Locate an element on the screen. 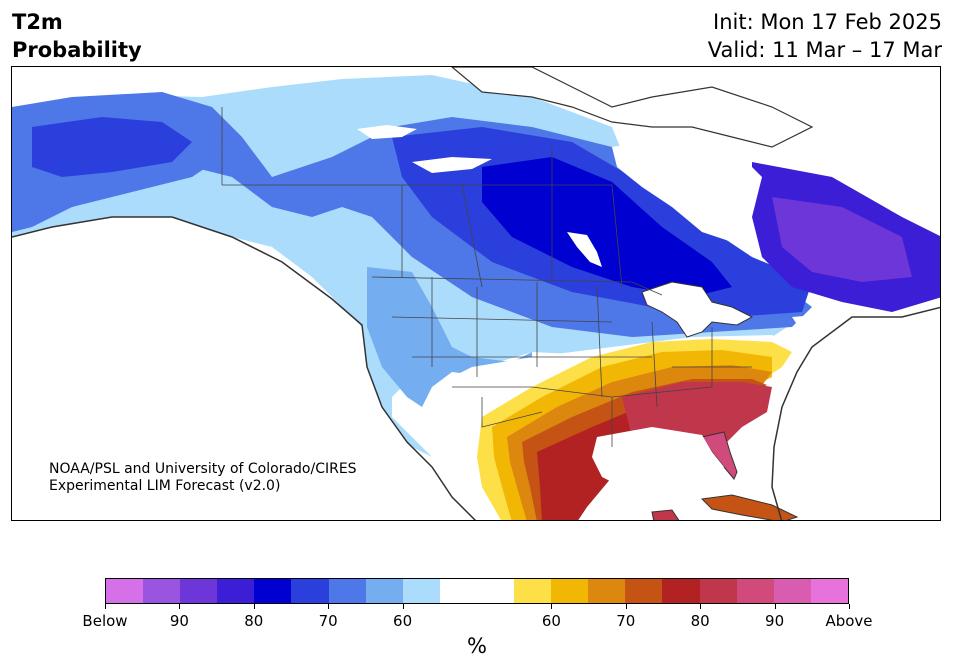 This screenshot has width=954, height=671. colorbar is located at coordinates (477, 591).